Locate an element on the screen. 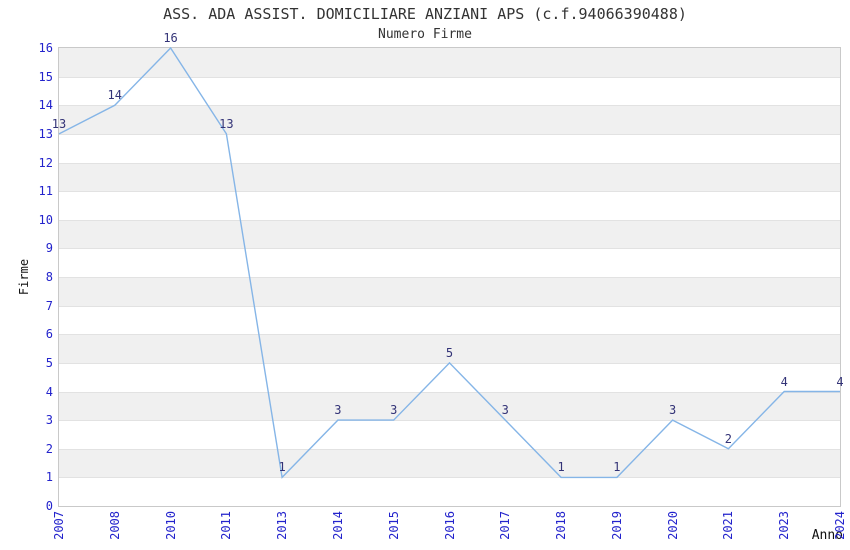  y-tick-label: 16 is located at coordinates (45, 48).